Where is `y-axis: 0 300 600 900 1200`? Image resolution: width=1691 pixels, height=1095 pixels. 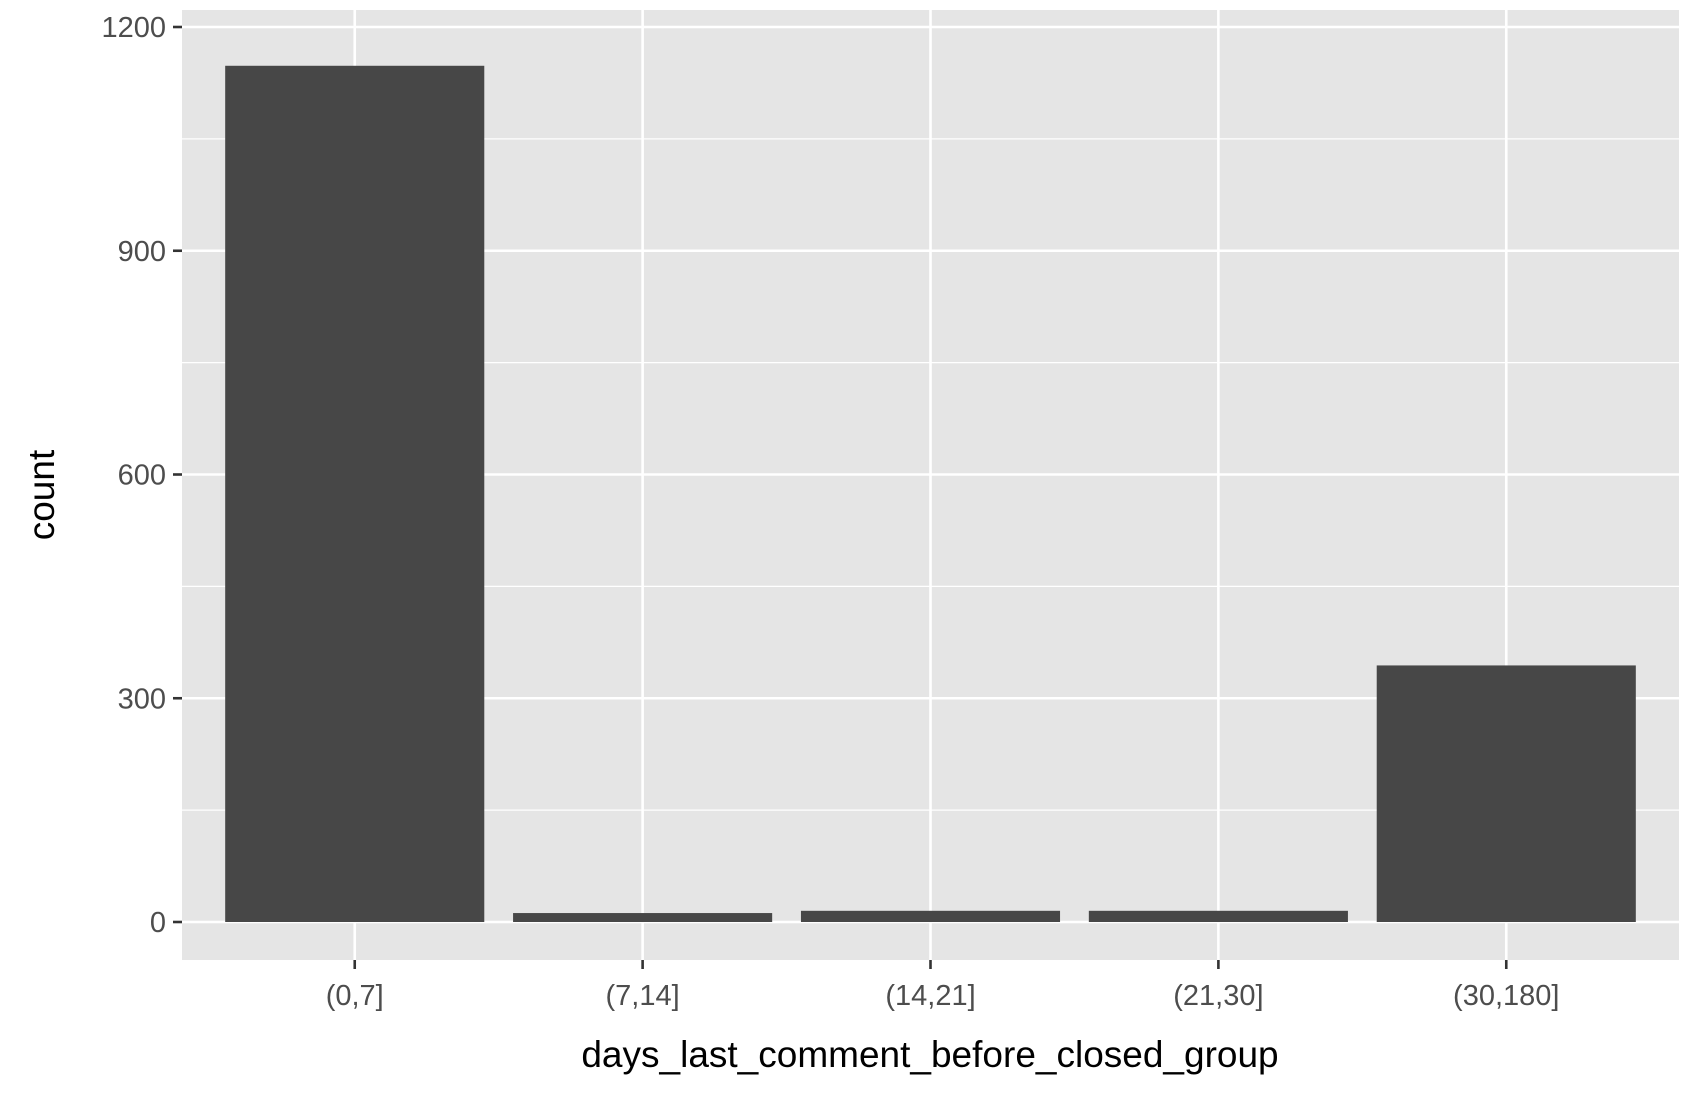
y-axis: 0 300 600 900 1200 is located at coordinates (141, 475).